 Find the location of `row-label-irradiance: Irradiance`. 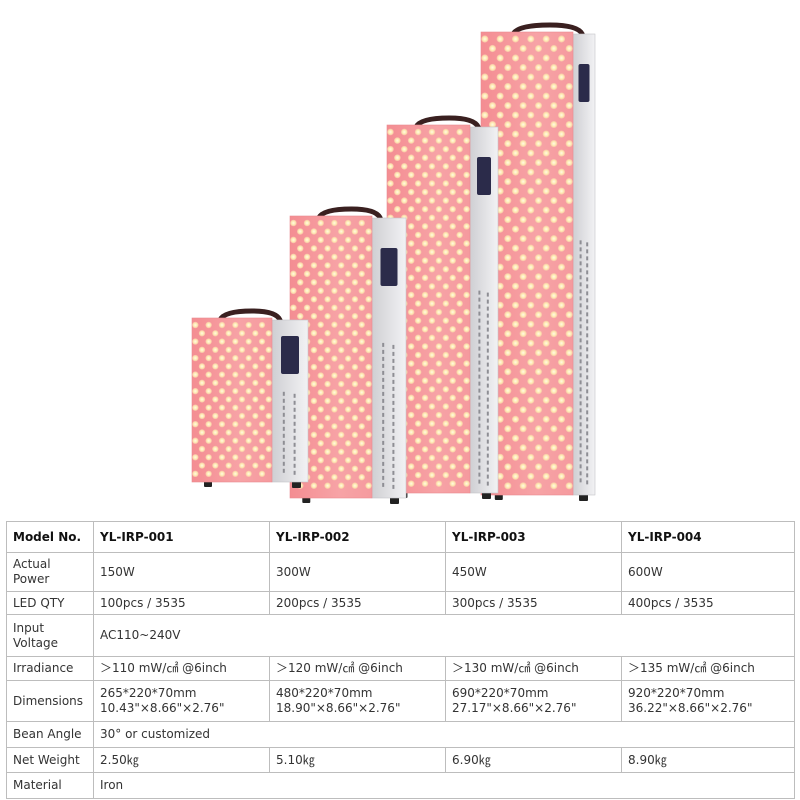

row-label-irradiance: Irradiance is located at coordinates (50, 668).